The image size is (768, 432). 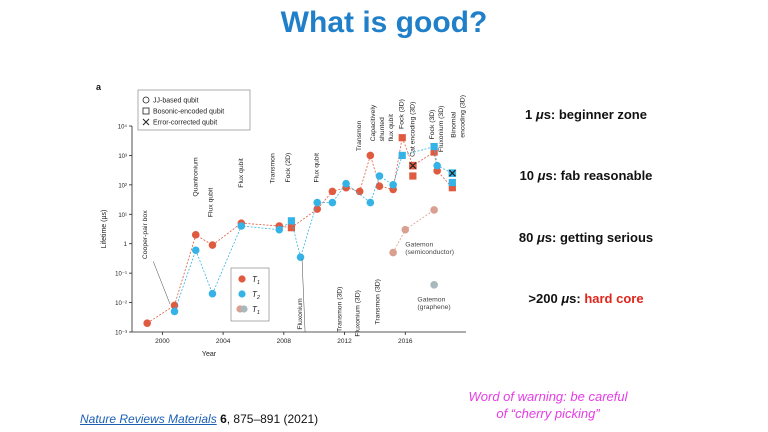 What do you see at coordinates (530, 114) in the screenshot?
I see `level-value: 1` at bounding box center [530, 114].